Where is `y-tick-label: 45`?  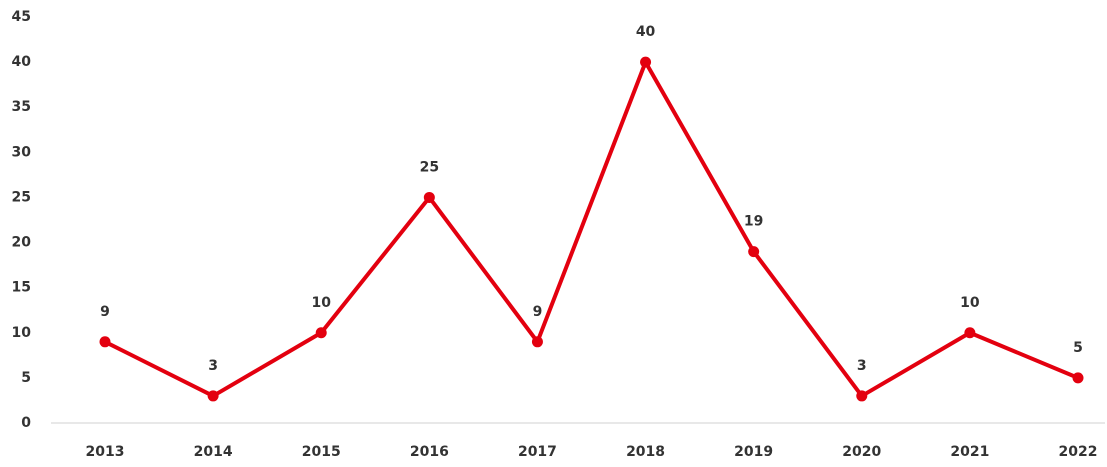
y-tick-label: 45 is located at coordinates (21, 17).